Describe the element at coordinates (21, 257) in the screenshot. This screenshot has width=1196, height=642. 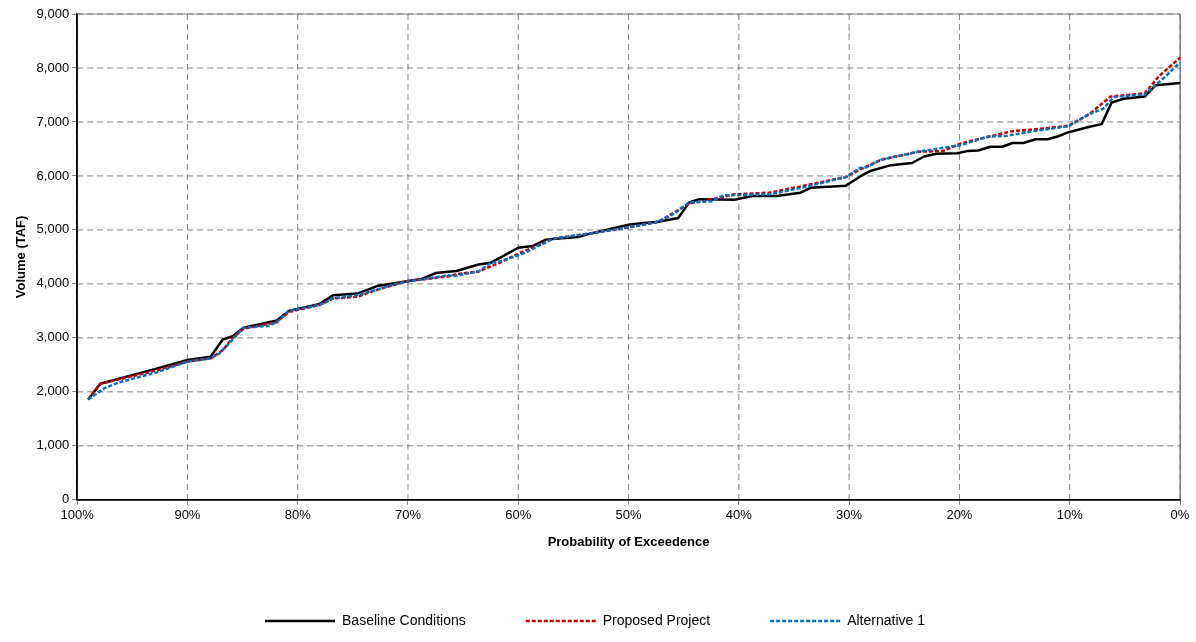
I see `y-axis-title: Volume (TAF)` at that location.